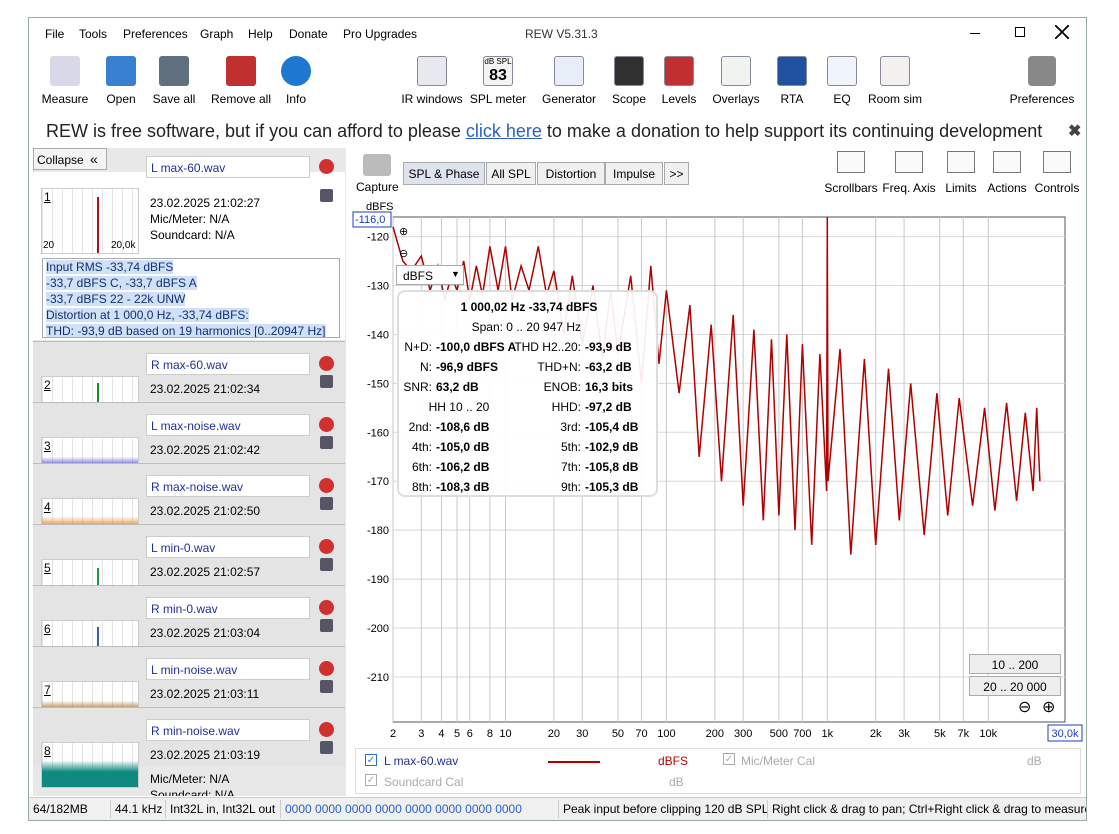 The width and height of the screenshot is (1119, 834). I want to click on measurement-name-text: R min-noise.wav, so click(195, 731).